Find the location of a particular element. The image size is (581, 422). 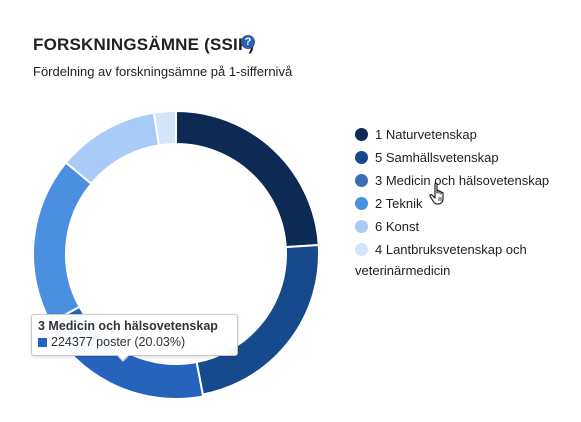

tooltip-swatch is located at coordinates (42, 342).